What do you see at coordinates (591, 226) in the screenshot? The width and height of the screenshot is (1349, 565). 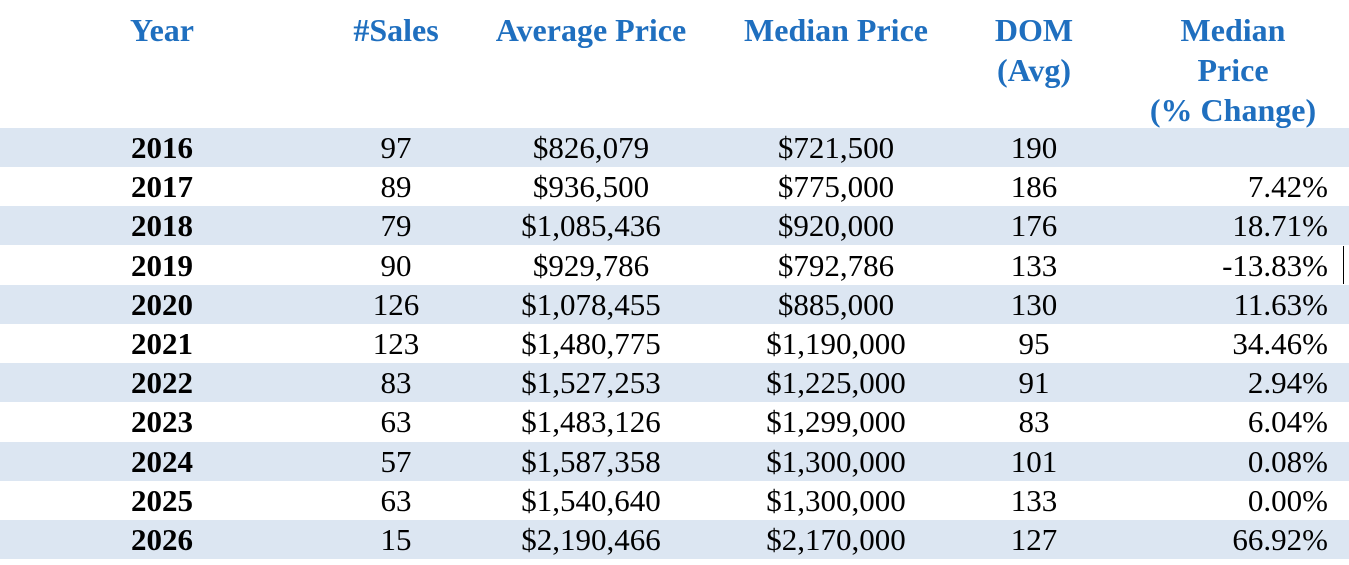 I see `cell-average-price: $1,085,436` at bounding box center [591, 226].